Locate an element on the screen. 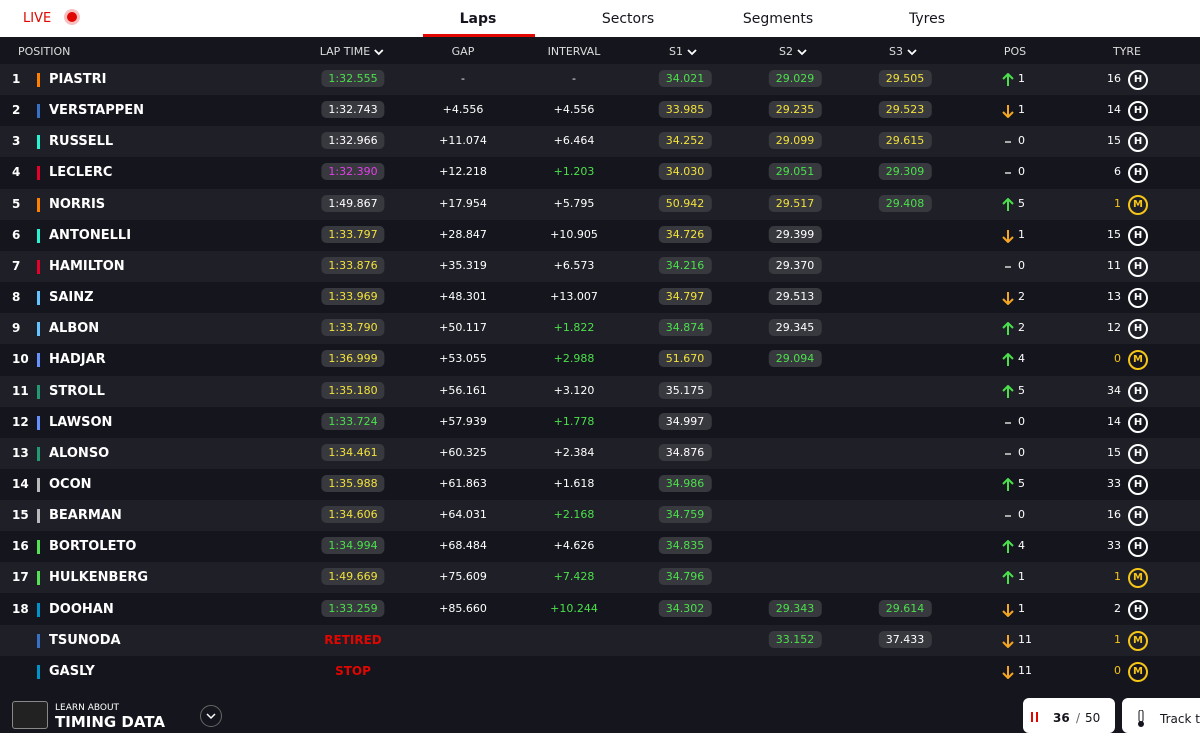  sector-time: 29.343 is located at coordinates (795, 608).